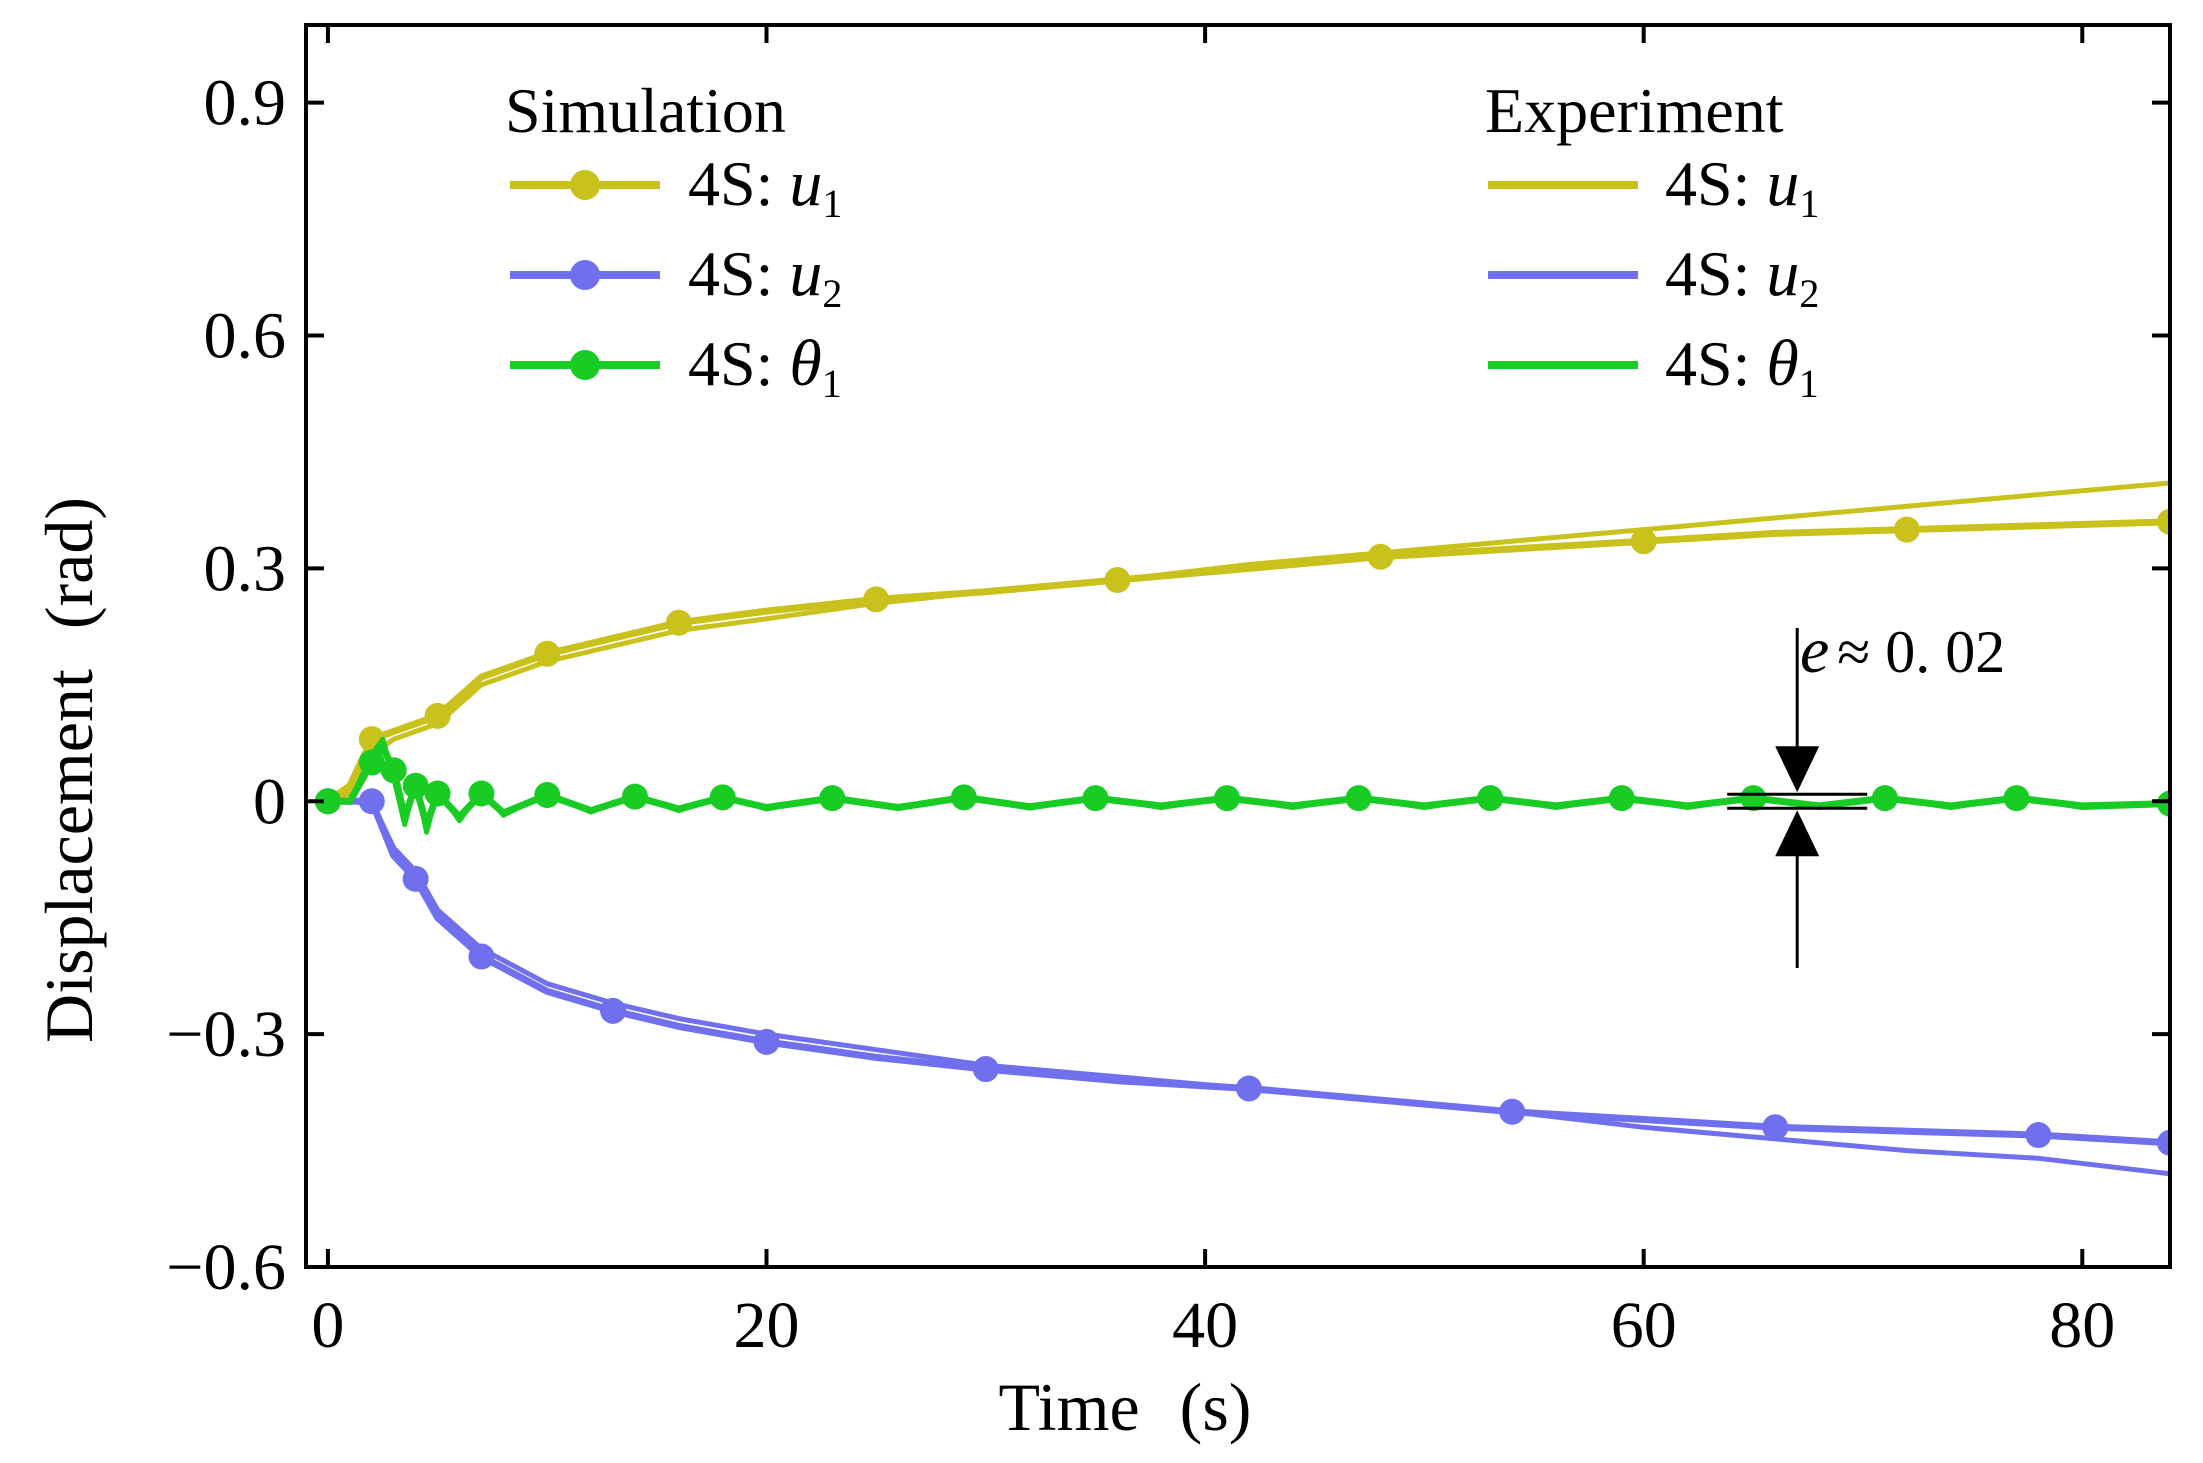 Image resolution: width=2203 pixels, height=1463 pixels. I want to click on legend-experiment-header: Experiment, so click(1634, 110).